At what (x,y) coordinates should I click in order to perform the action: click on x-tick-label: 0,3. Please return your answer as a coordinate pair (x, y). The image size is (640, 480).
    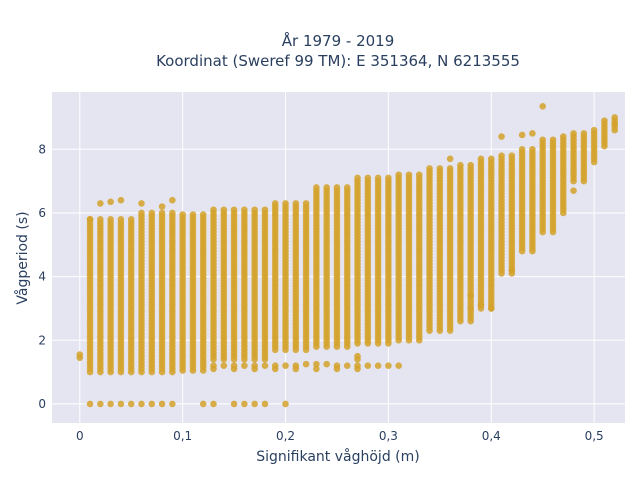
    Looking at the image, I should click on (388, 436).